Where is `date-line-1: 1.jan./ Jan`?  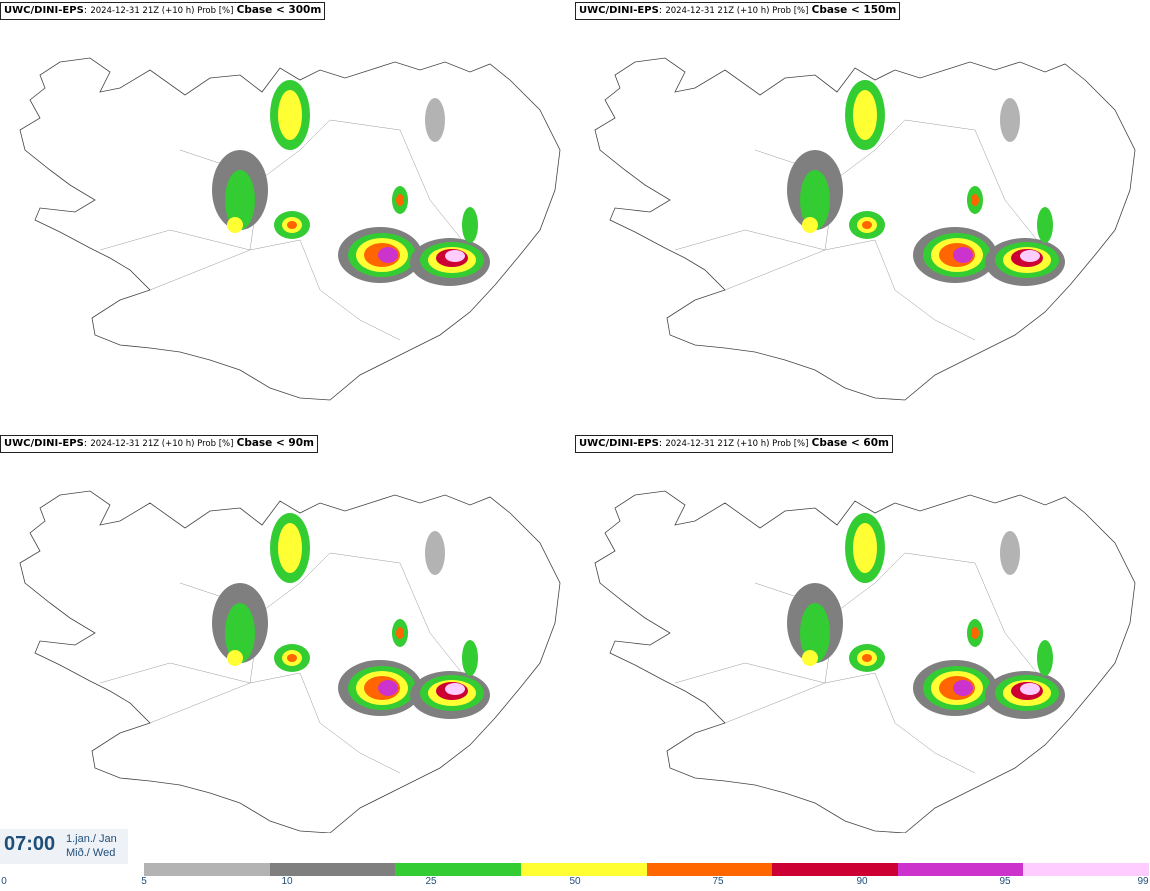 date-line-1: 1.jan./ Jan is located at coordinates (91, 839).